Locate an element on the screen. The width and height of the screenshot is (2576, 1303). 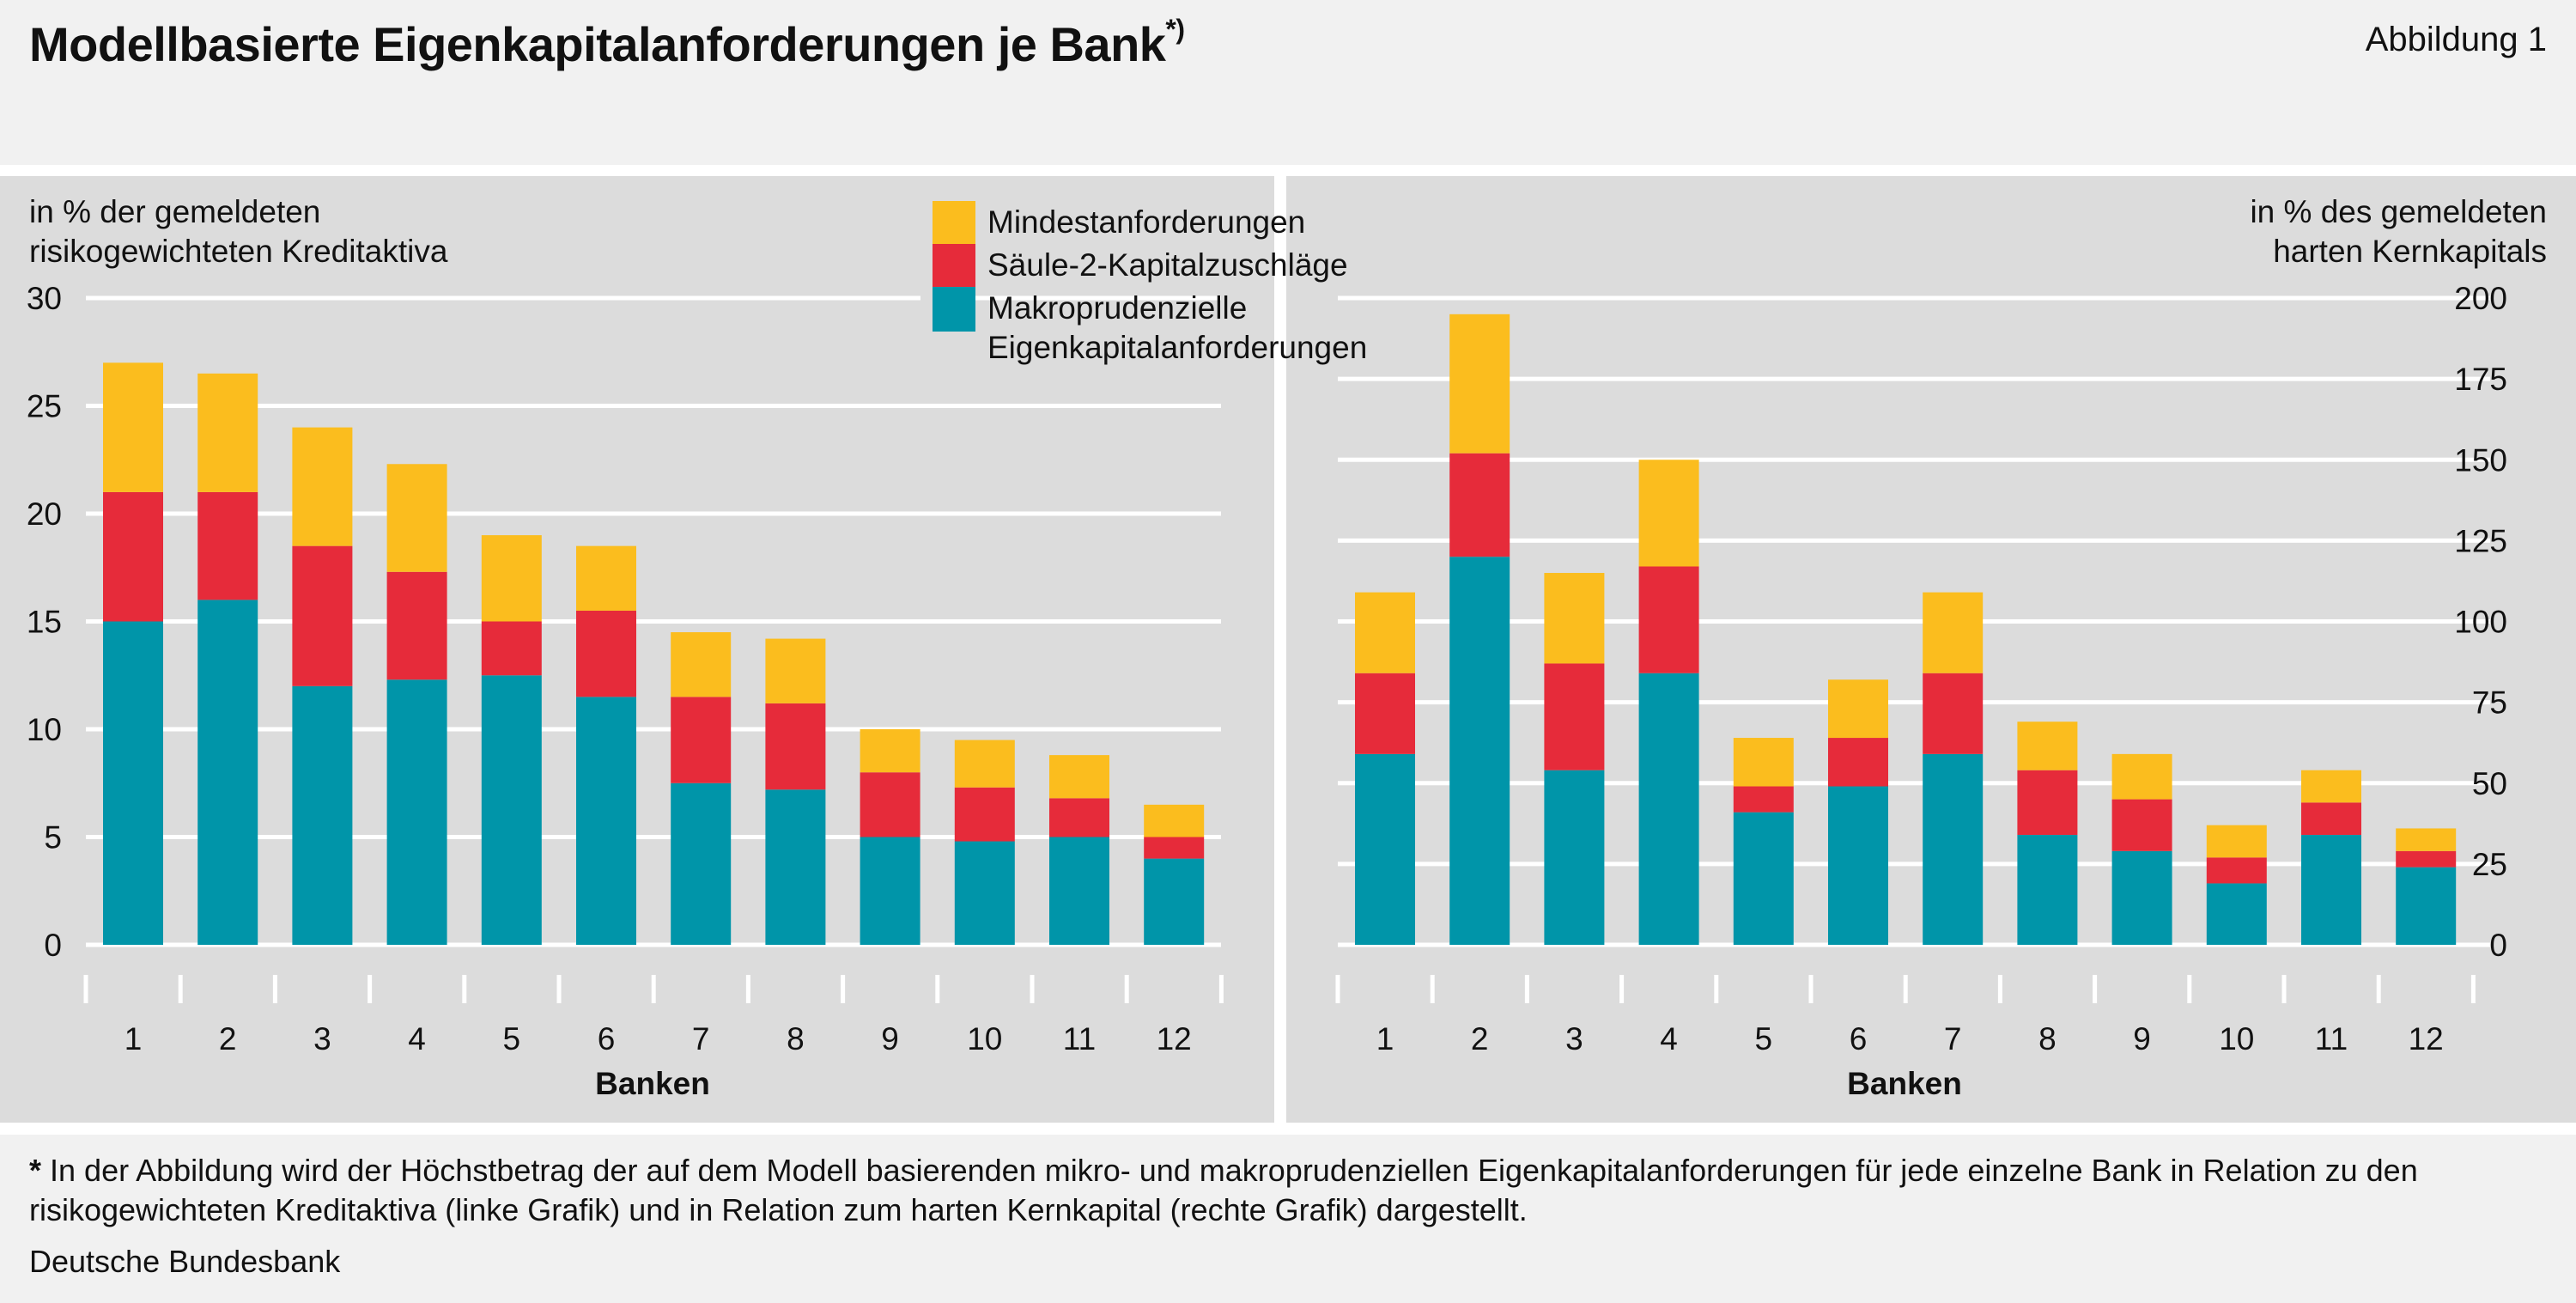
y-tick-label: 20 is located at coordinates (44, 514).